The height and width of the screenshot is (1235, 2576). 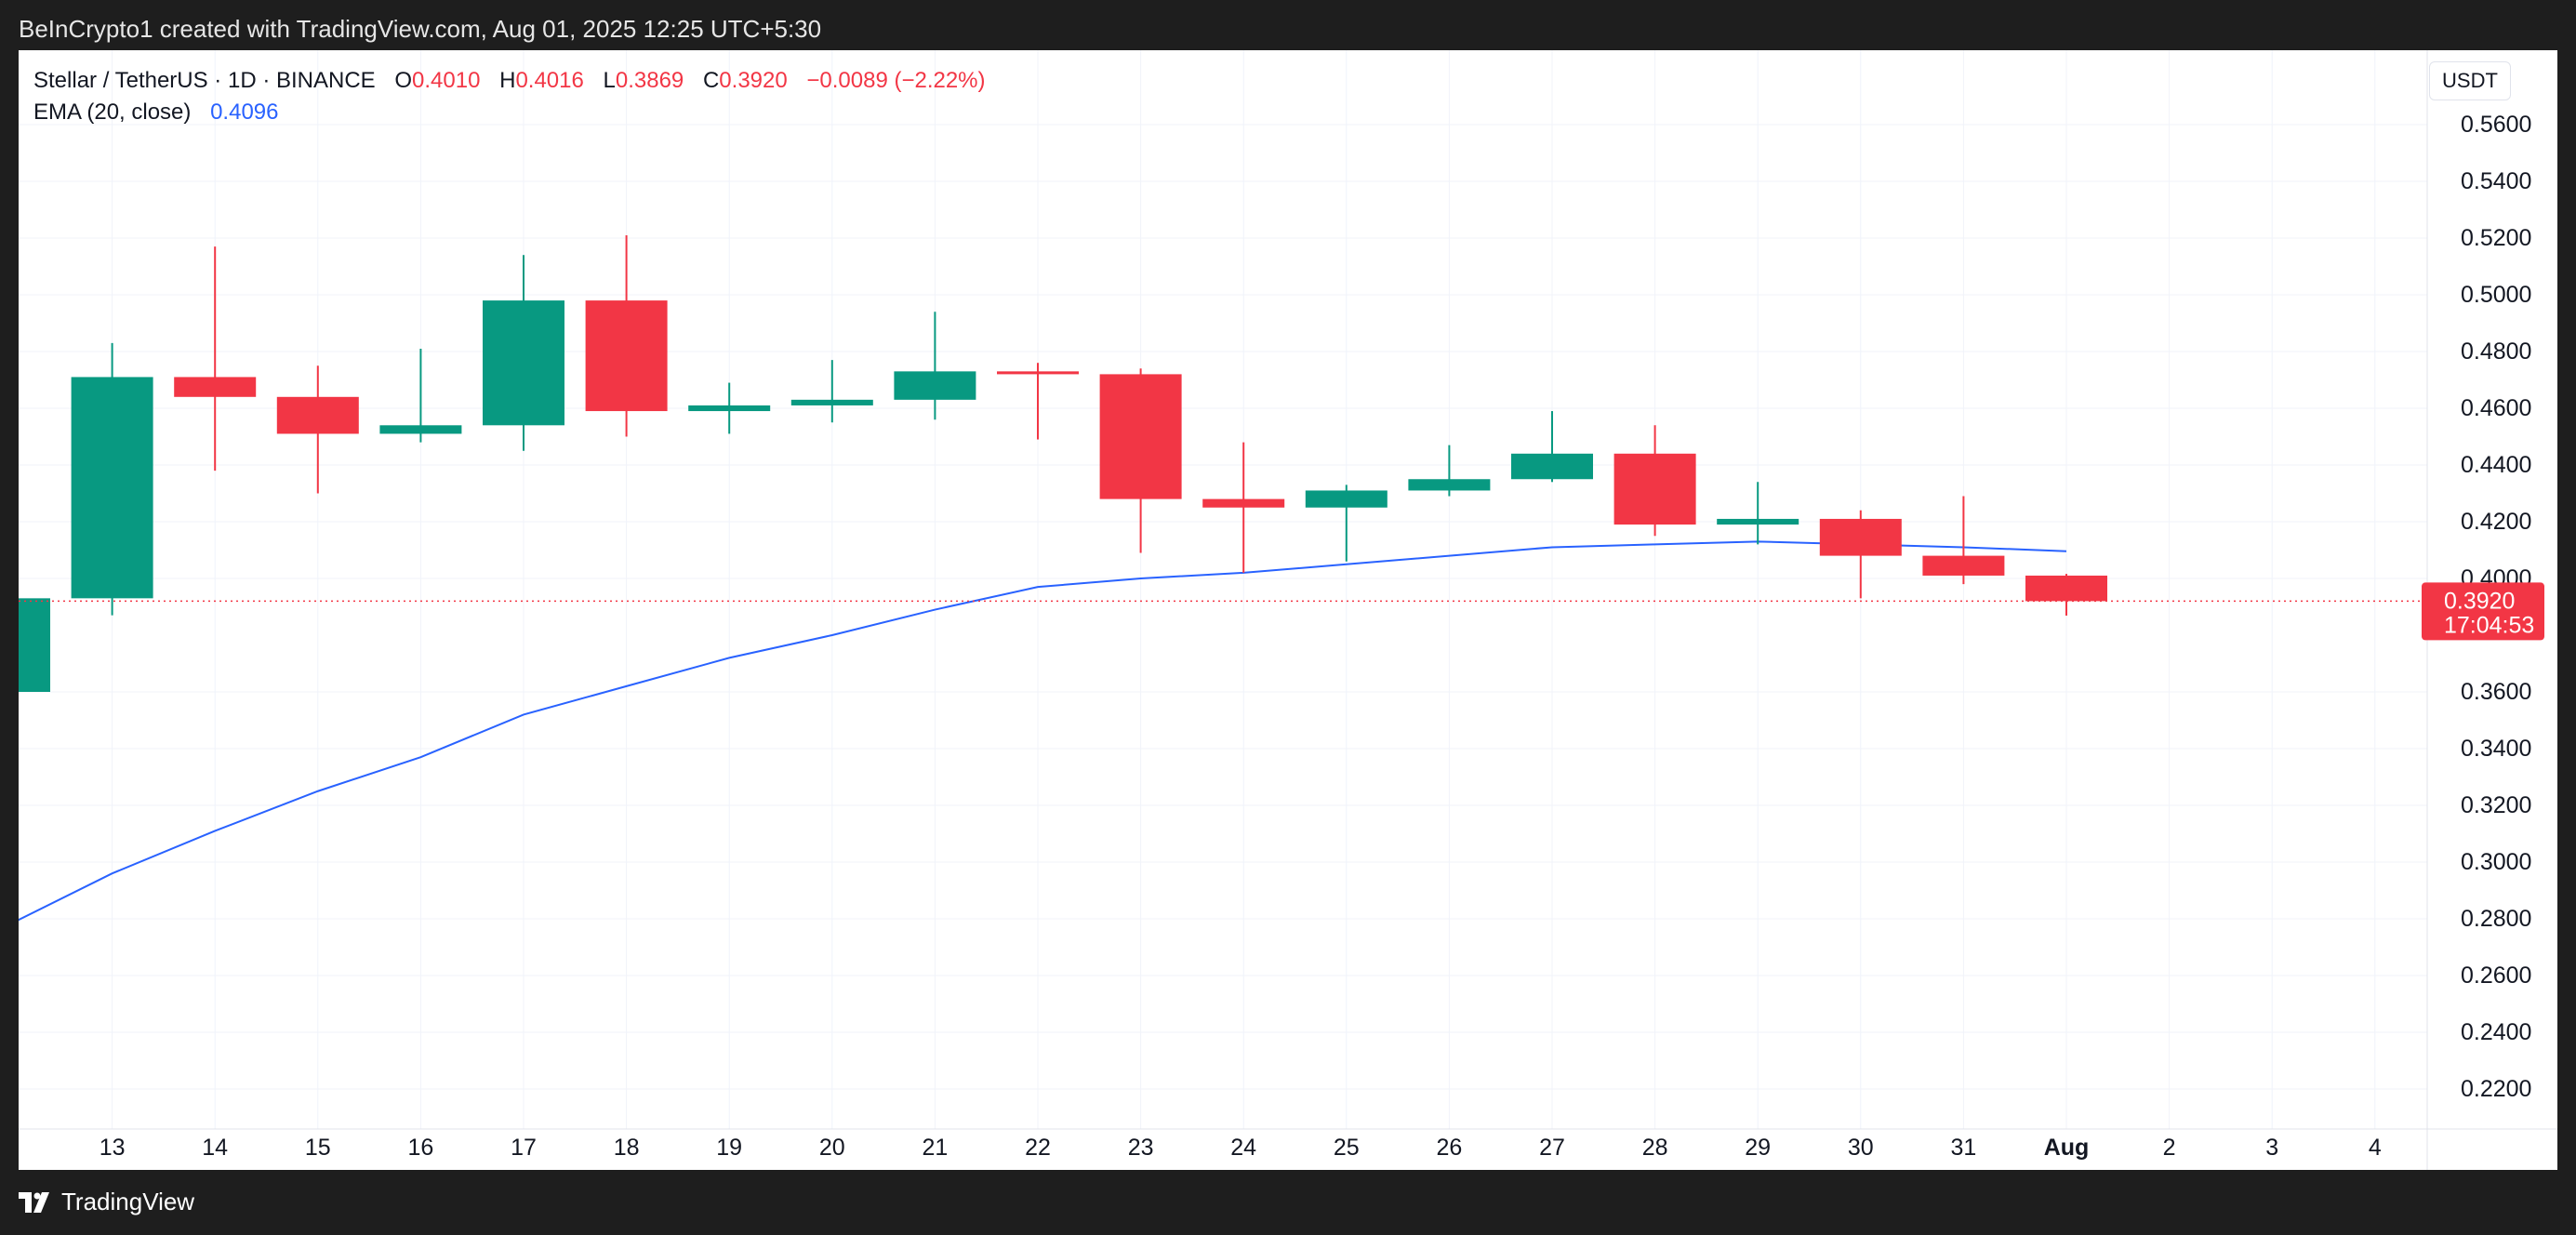 I want to click on y-tick-label: 0.5000, so click(x=2496, y=295).